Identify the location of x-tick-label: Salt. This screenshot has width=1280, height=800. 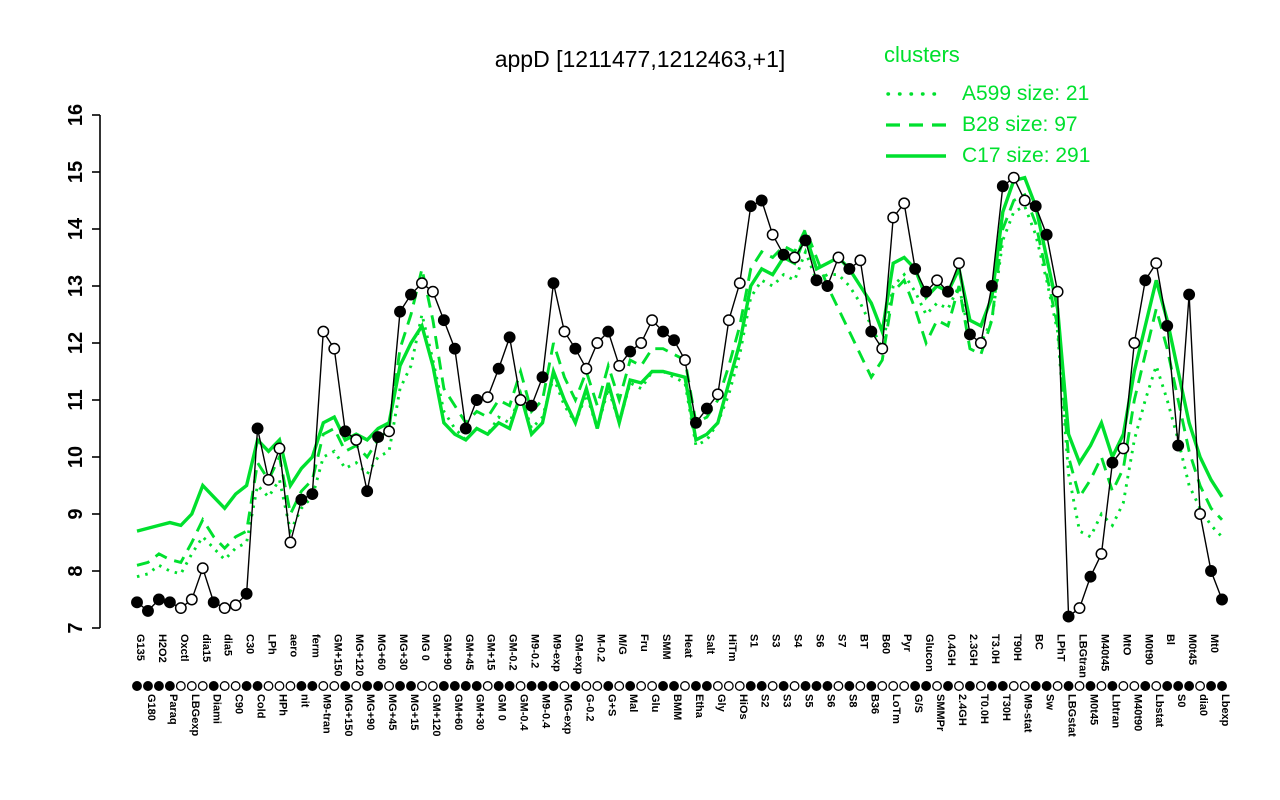
(710, 644).